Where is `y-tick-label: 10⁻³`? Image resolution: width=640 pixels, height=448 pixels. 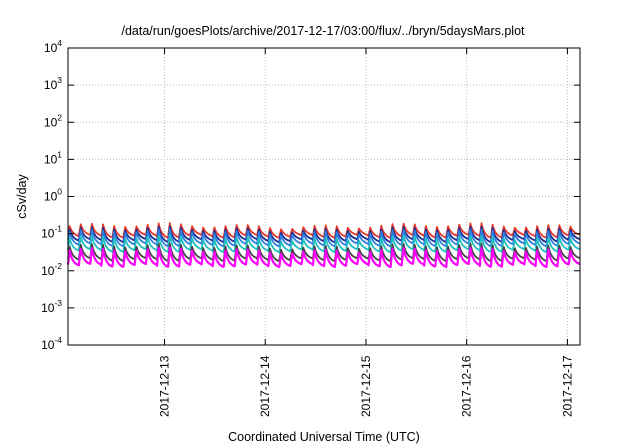
y-tick-label: 10⁻³ is located at coordinates (51, 306).